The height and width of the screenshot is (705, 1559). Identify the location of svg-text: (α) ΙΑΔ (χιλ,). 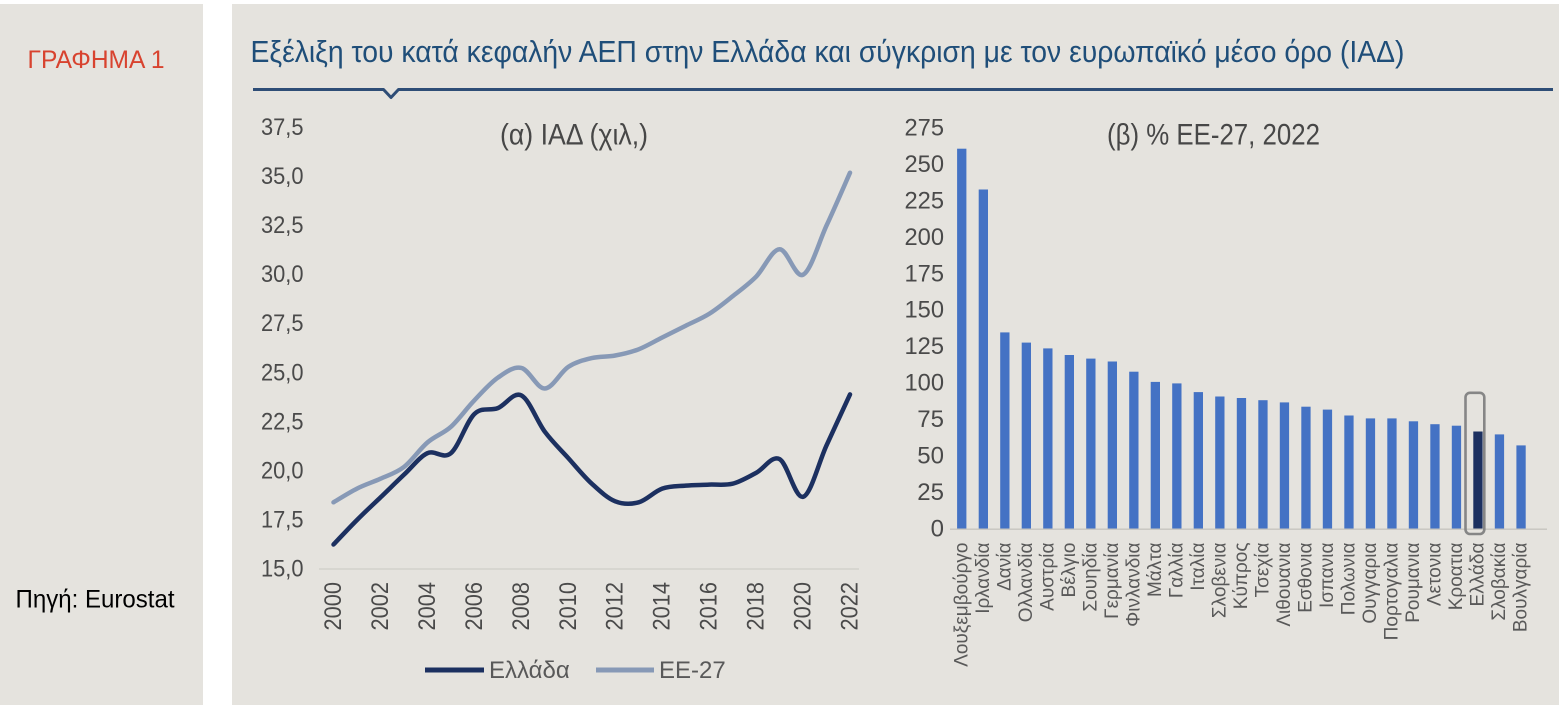
(574, 135).